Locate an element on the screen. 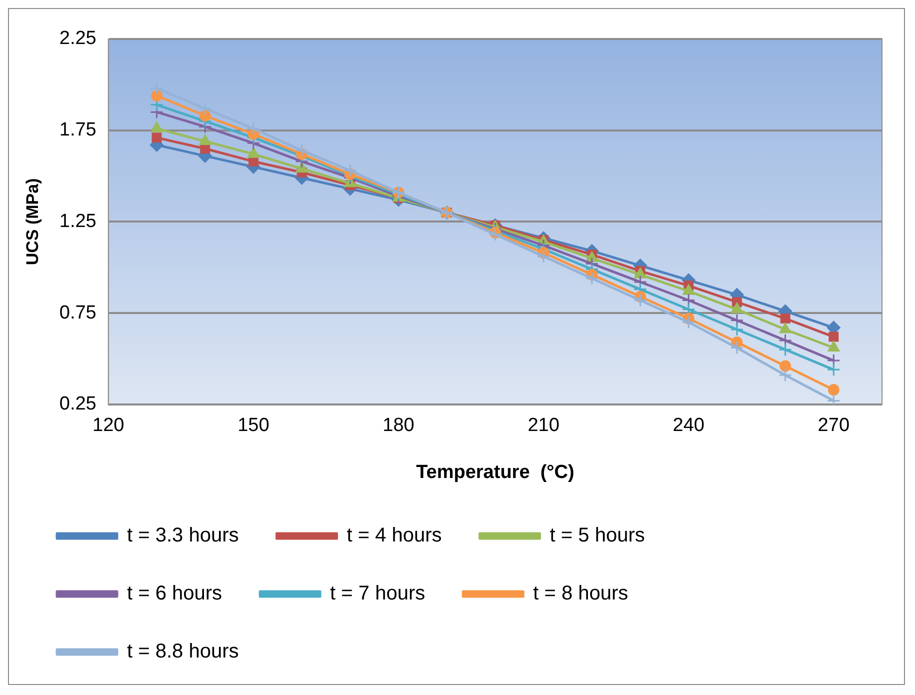 The image size is (915, 695). x-tick-label: 120 is located at coordinates (108, 425).